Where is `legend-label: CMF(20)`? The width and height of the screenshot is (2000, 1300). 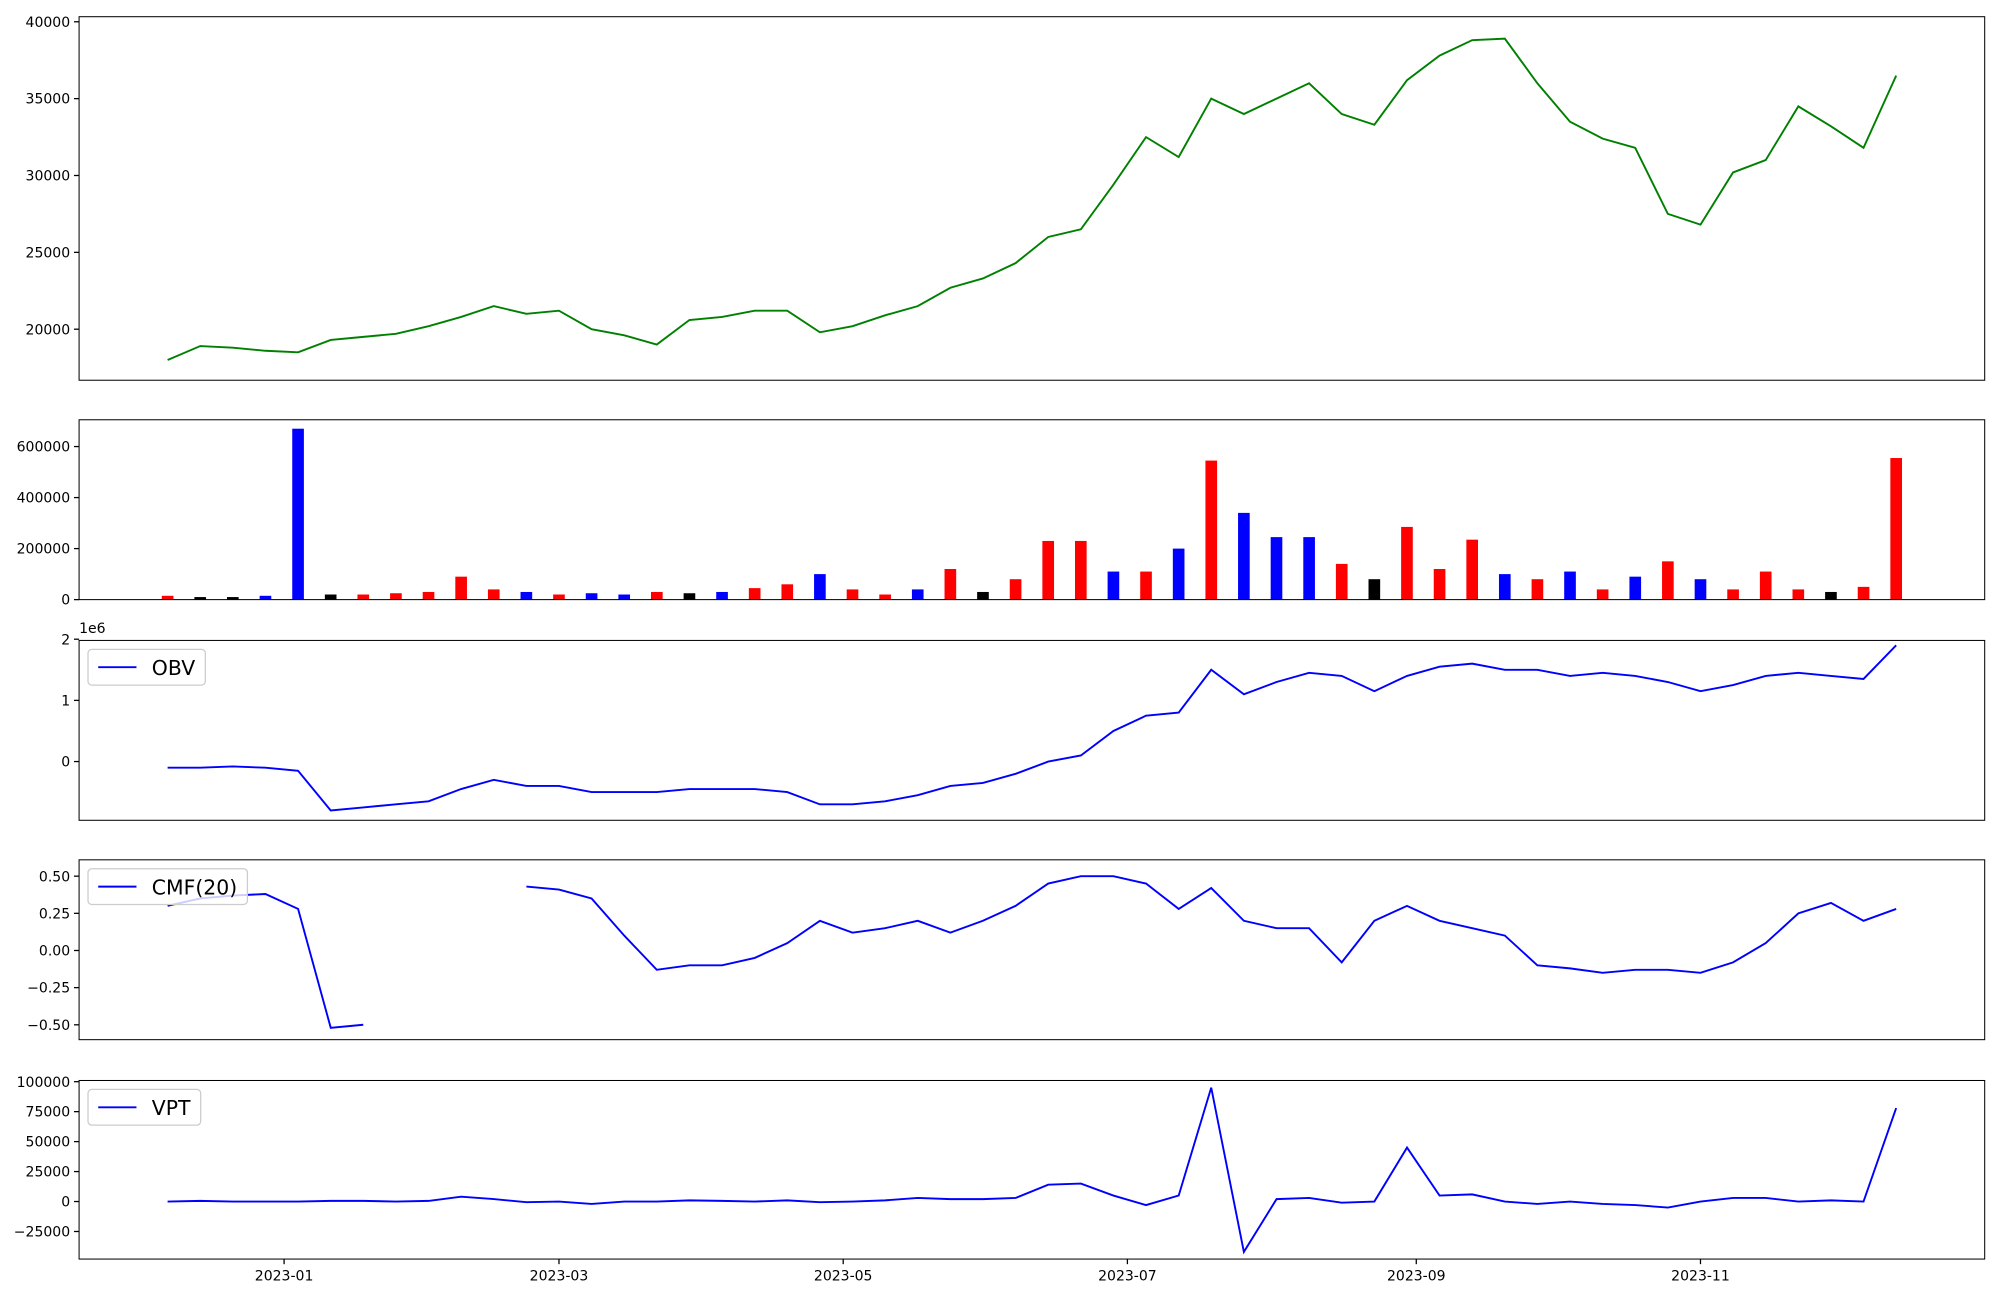
legend-label: CMF(20) is located at coordinates (194, 887).